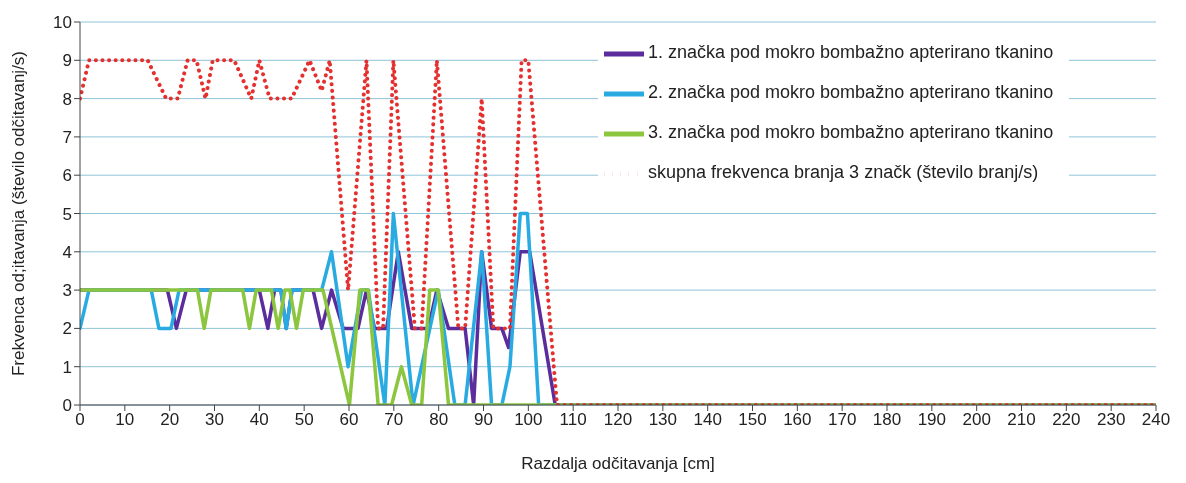  I want to click on x-tick-label: 0, so click(80, 420).